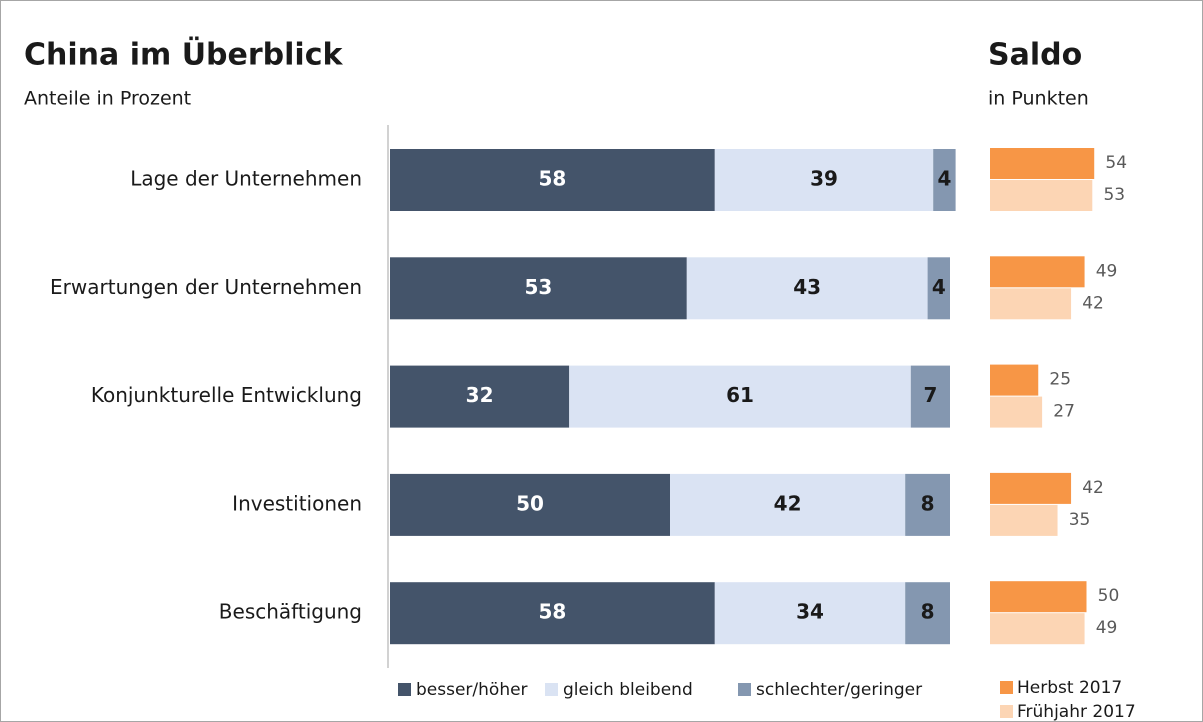  I want to click on legend-label: Frühjahr 2017, so click(1076, 712).